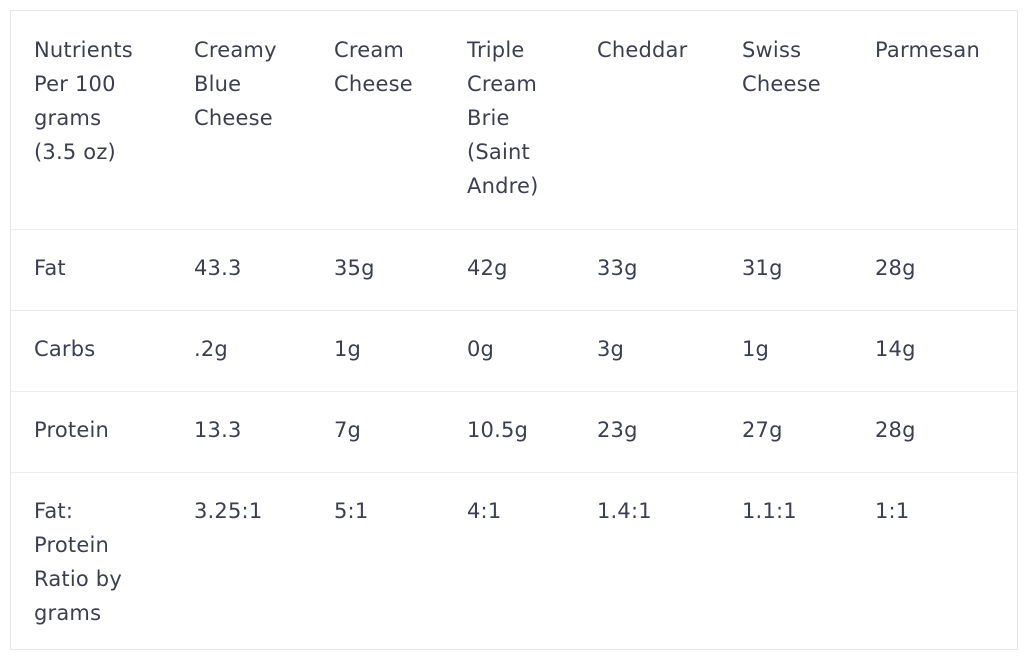 This screenshot has height=663, width=1031. What do you see at coordinates (503, 118) in the screenshot?
I see `header-triple-cream-brie: Triple Cream Brie (Saint Andre)` at bounding box center [503, 118].